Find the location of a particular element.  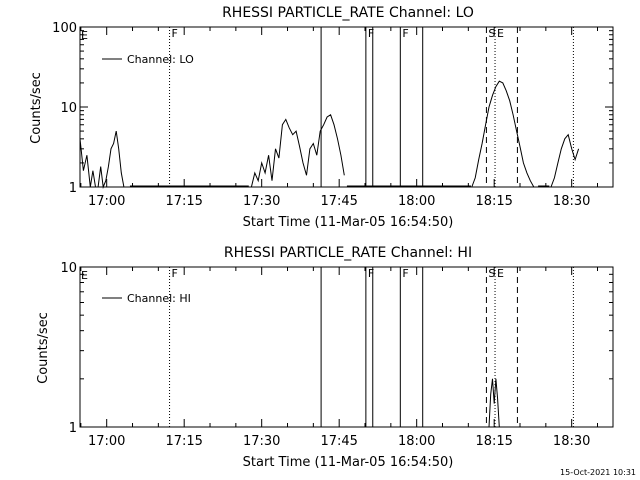

hi-start-marker: E is located at coordinates (84, 275).